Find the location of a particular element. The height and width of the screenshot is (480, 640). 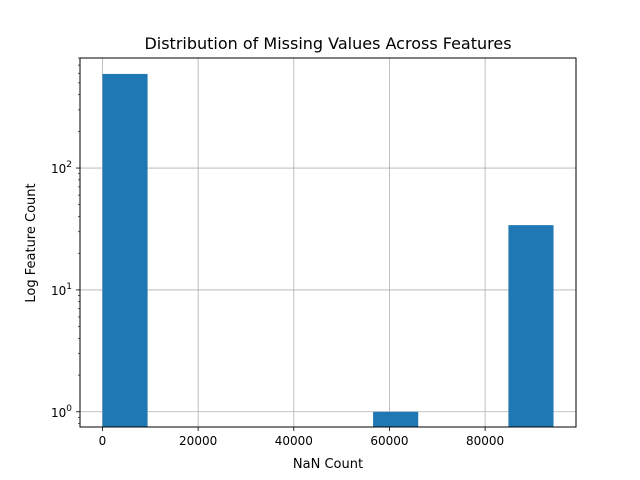

y-tick-label: 10¹ is located at coordinates (61, 290).